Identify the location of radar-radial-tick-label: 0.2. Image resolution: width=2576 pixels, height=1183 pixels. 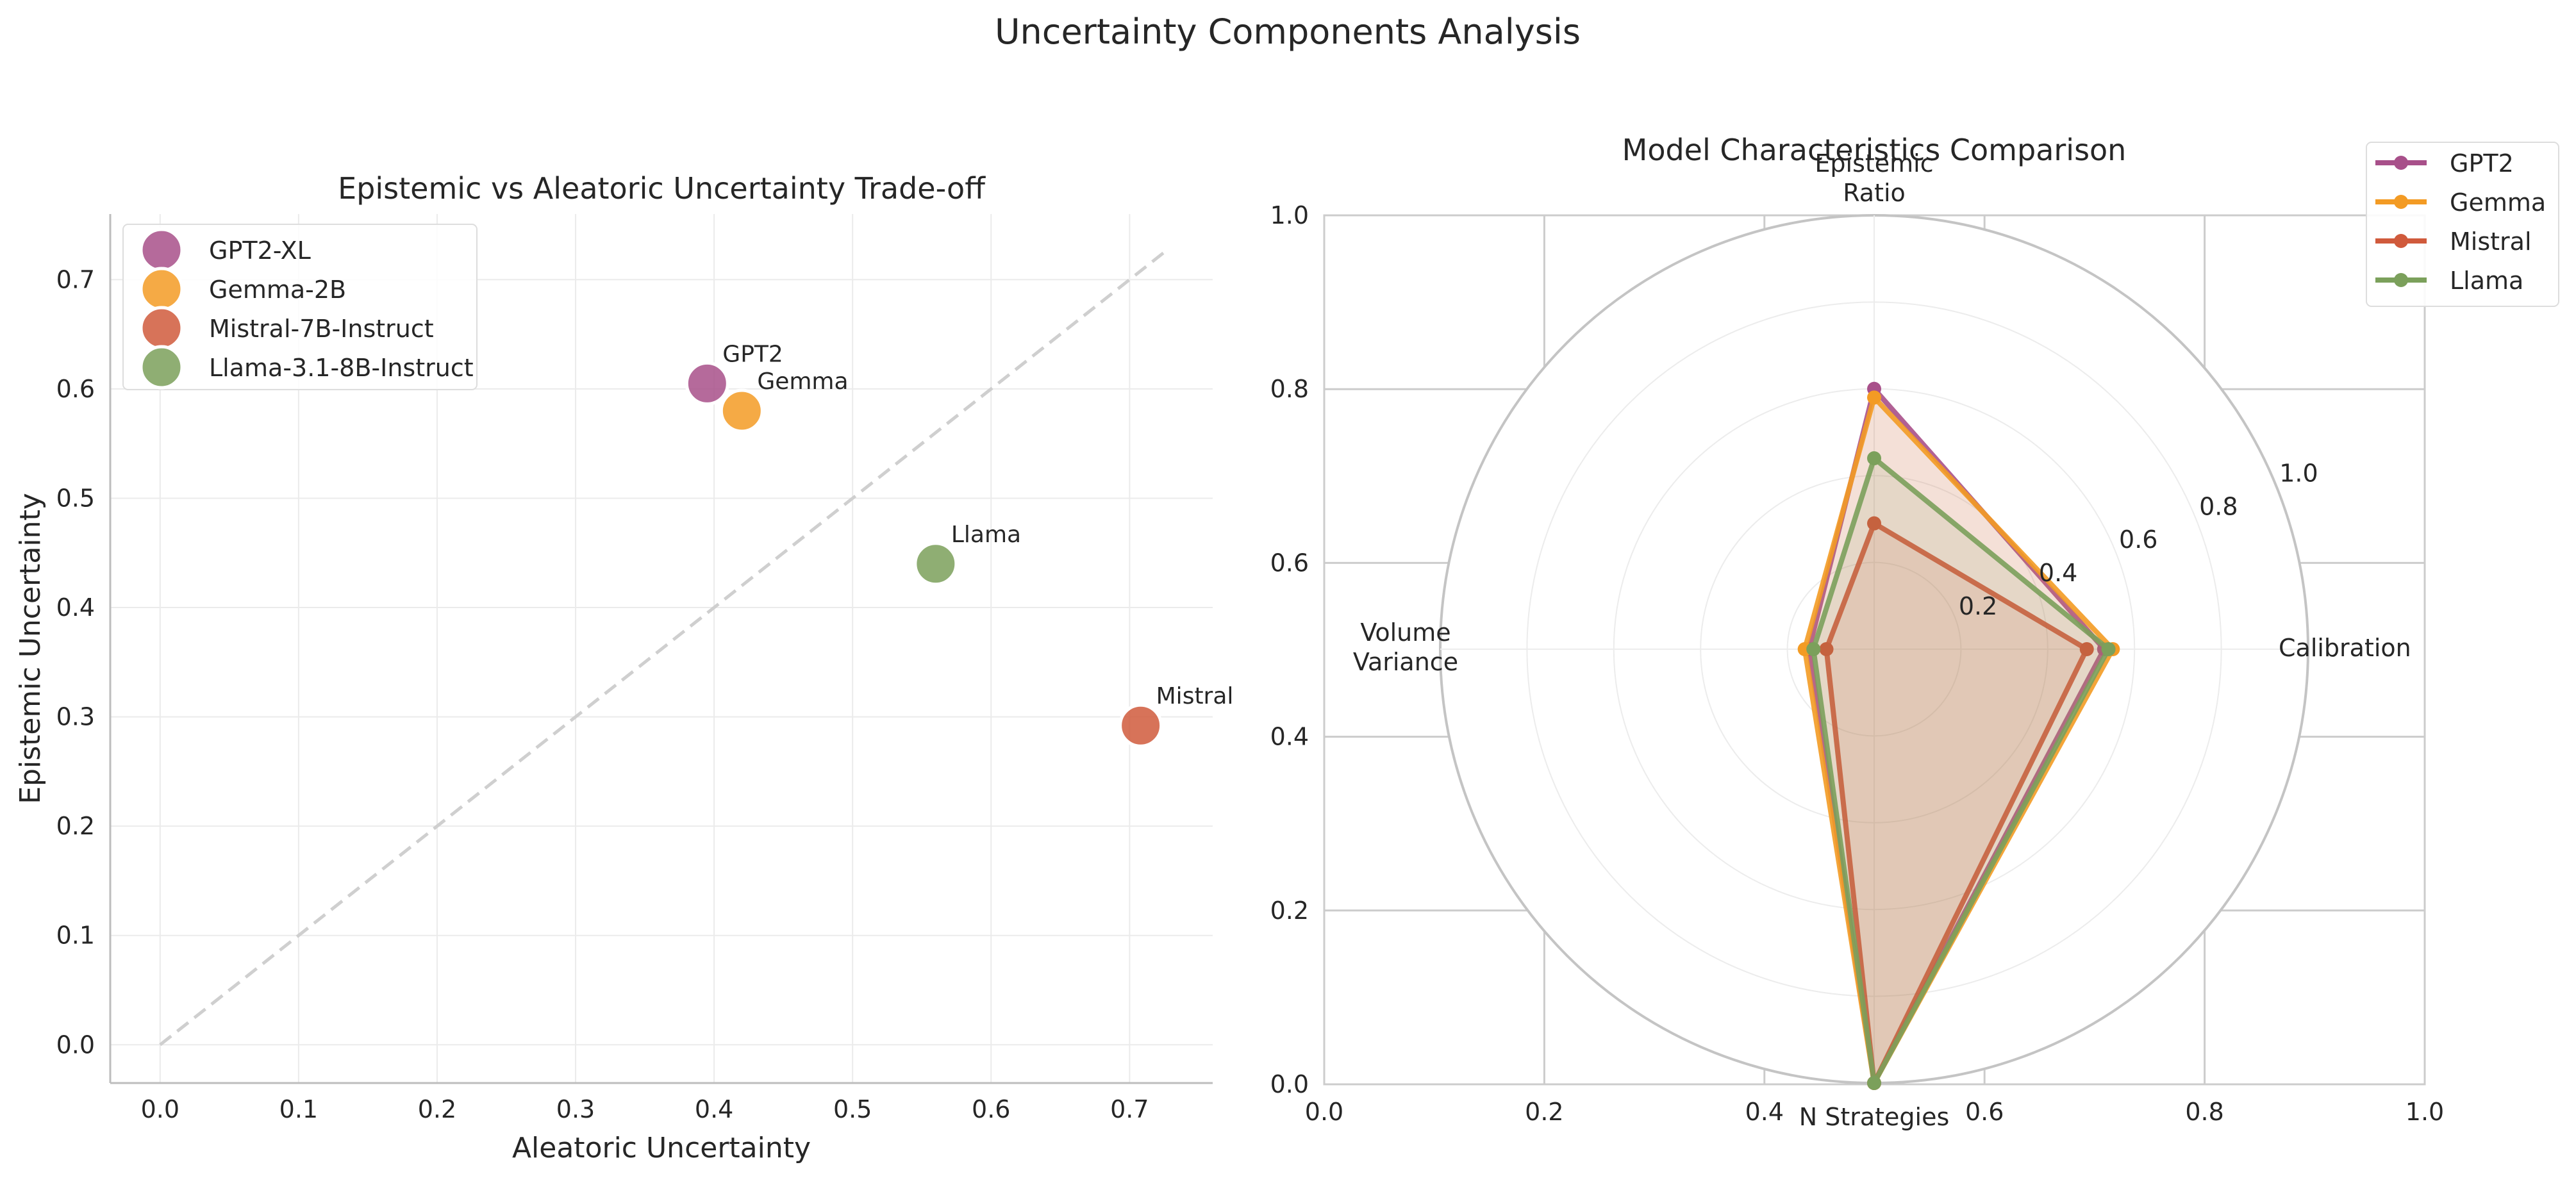
(1978, 606).